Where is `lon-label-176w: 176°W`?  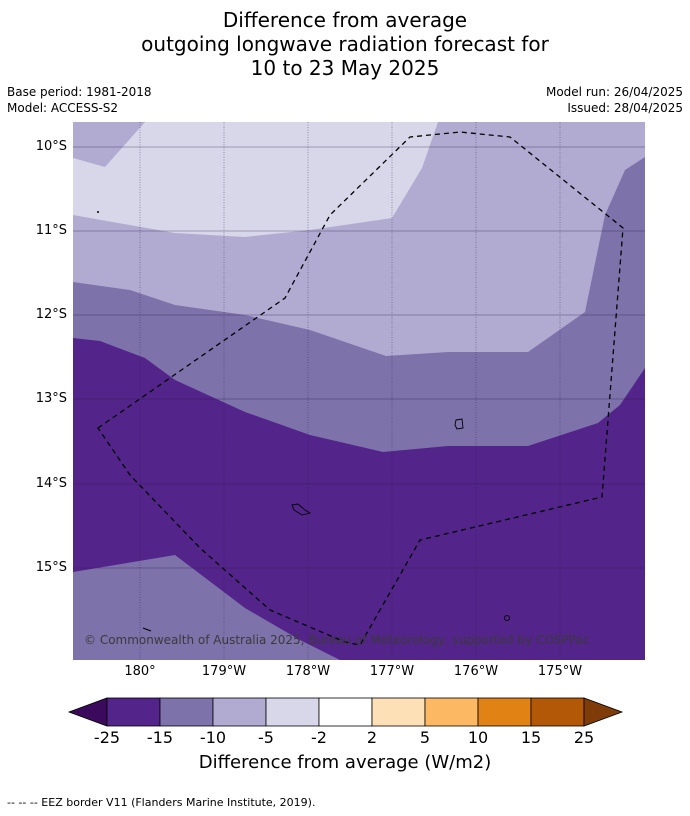
lon-label-176w: 176°W is located at coordinates (476, 671).